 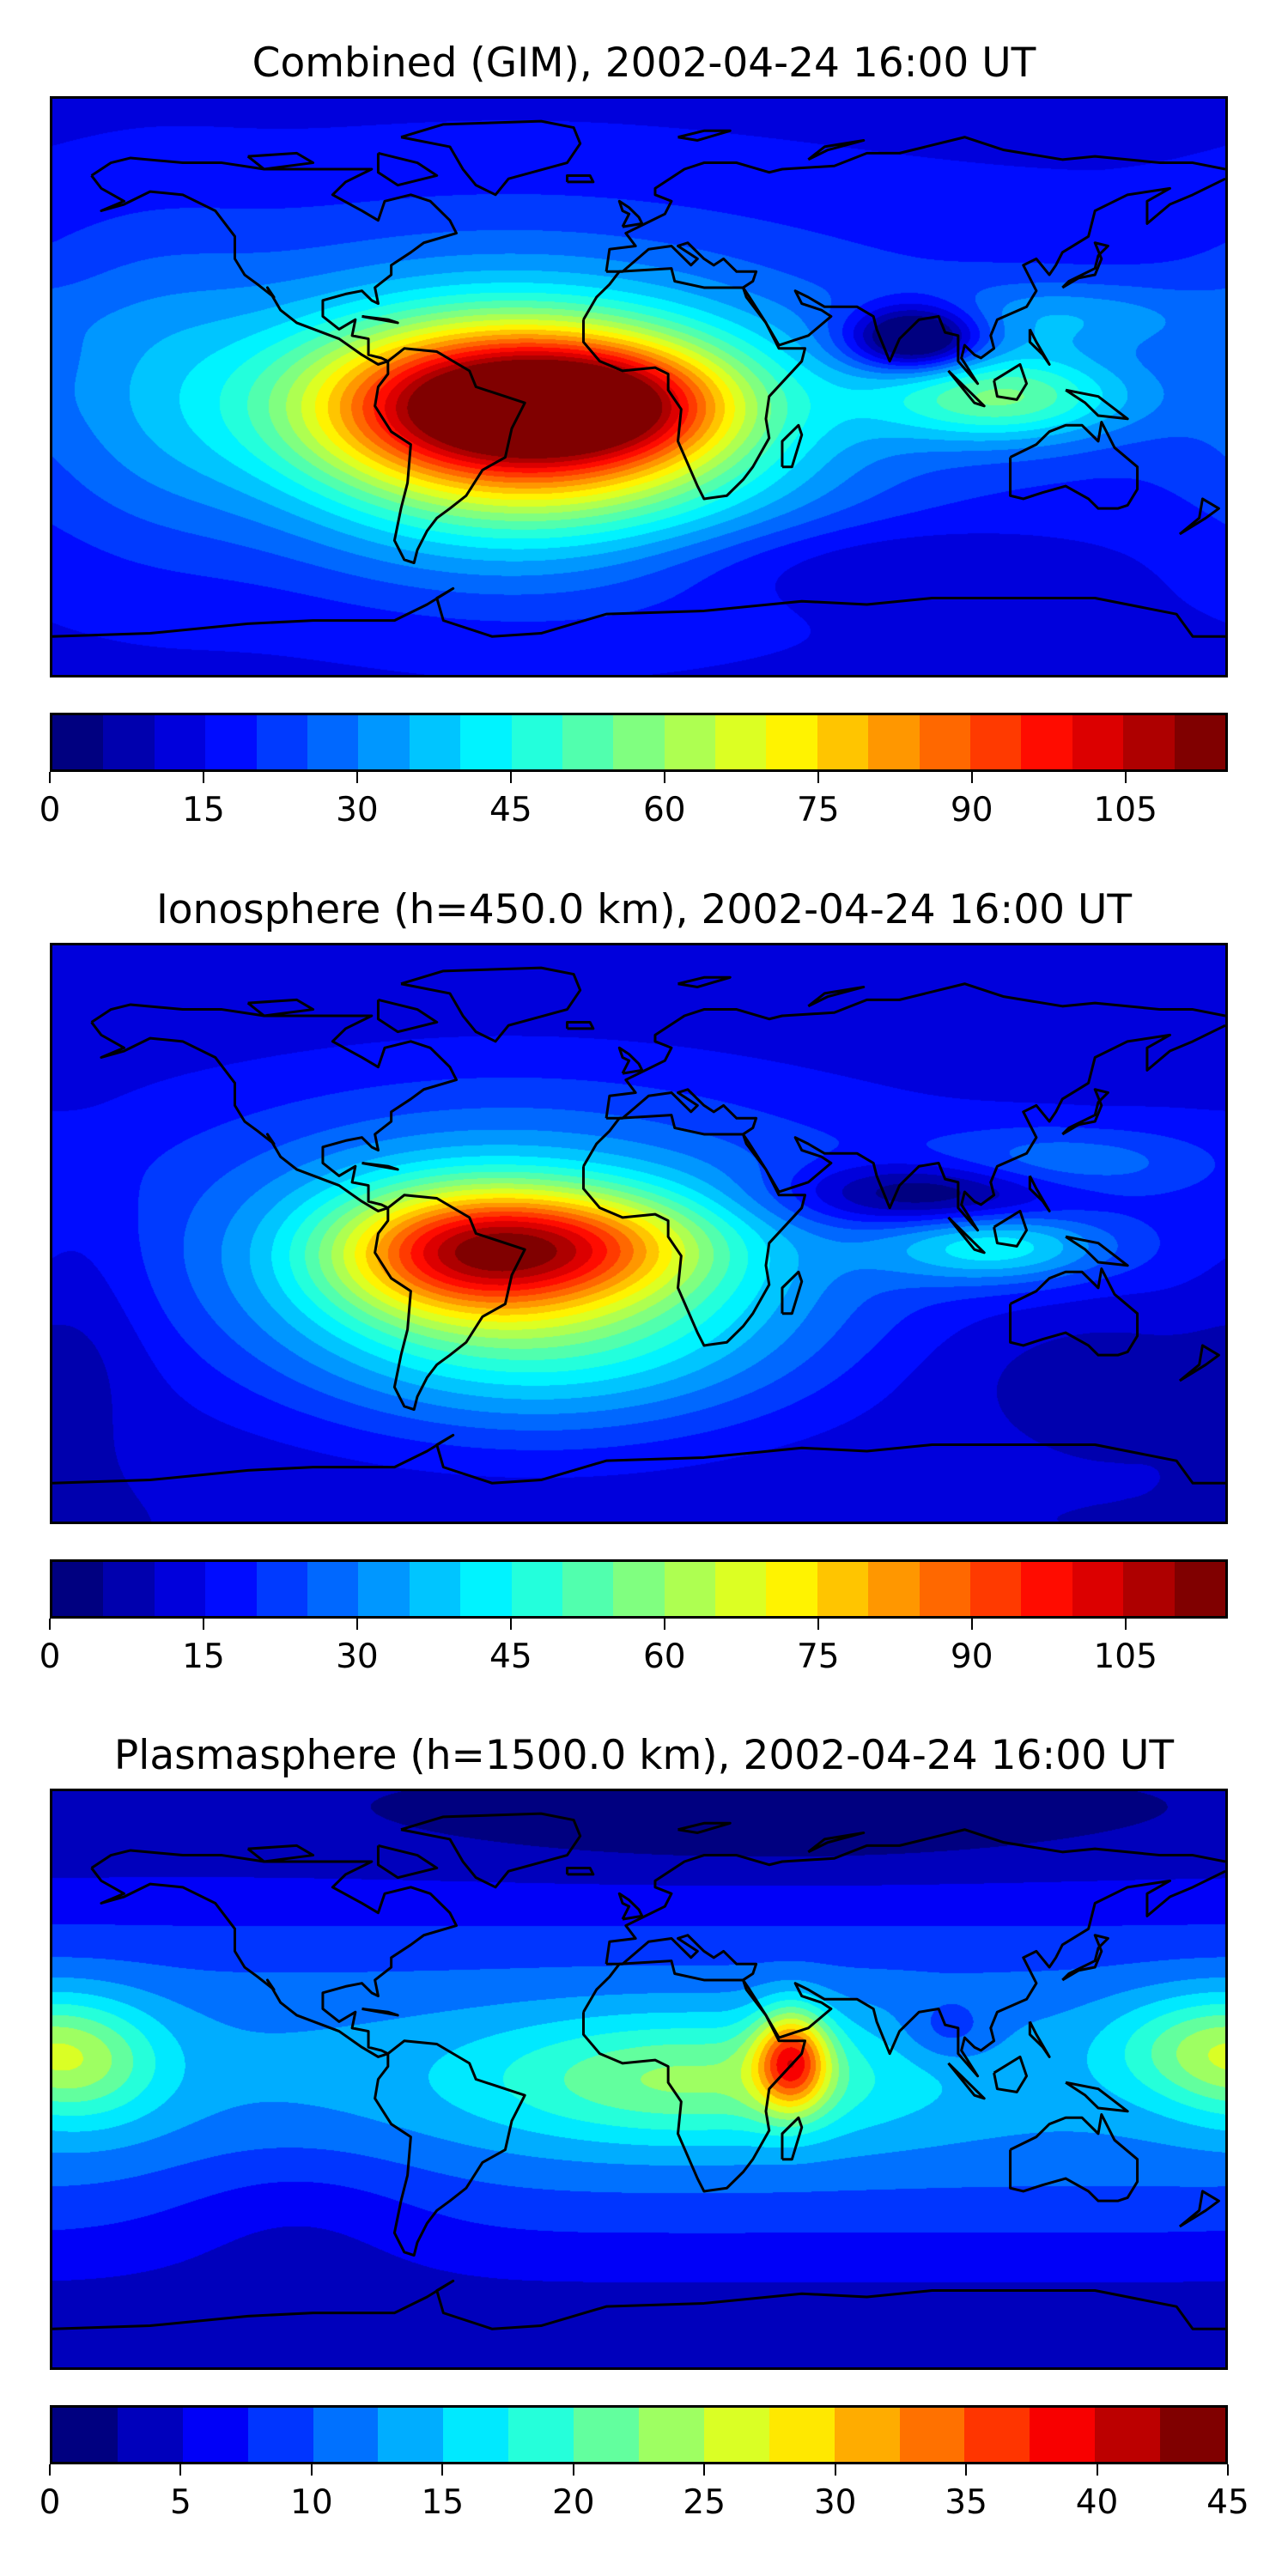 I want to click on colorbar-tick-label: 40, so click(x=1097, y=2502).